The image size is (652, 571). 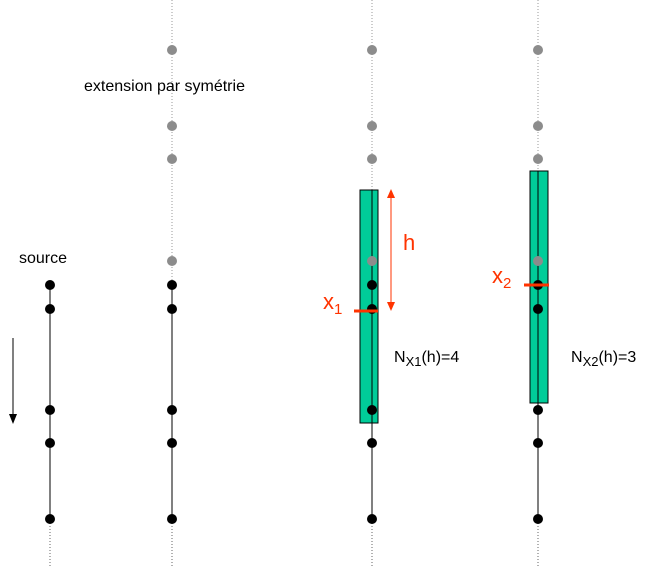 I want to click on n-x1-suffix: (h)=4, so click(x=440, y=357).